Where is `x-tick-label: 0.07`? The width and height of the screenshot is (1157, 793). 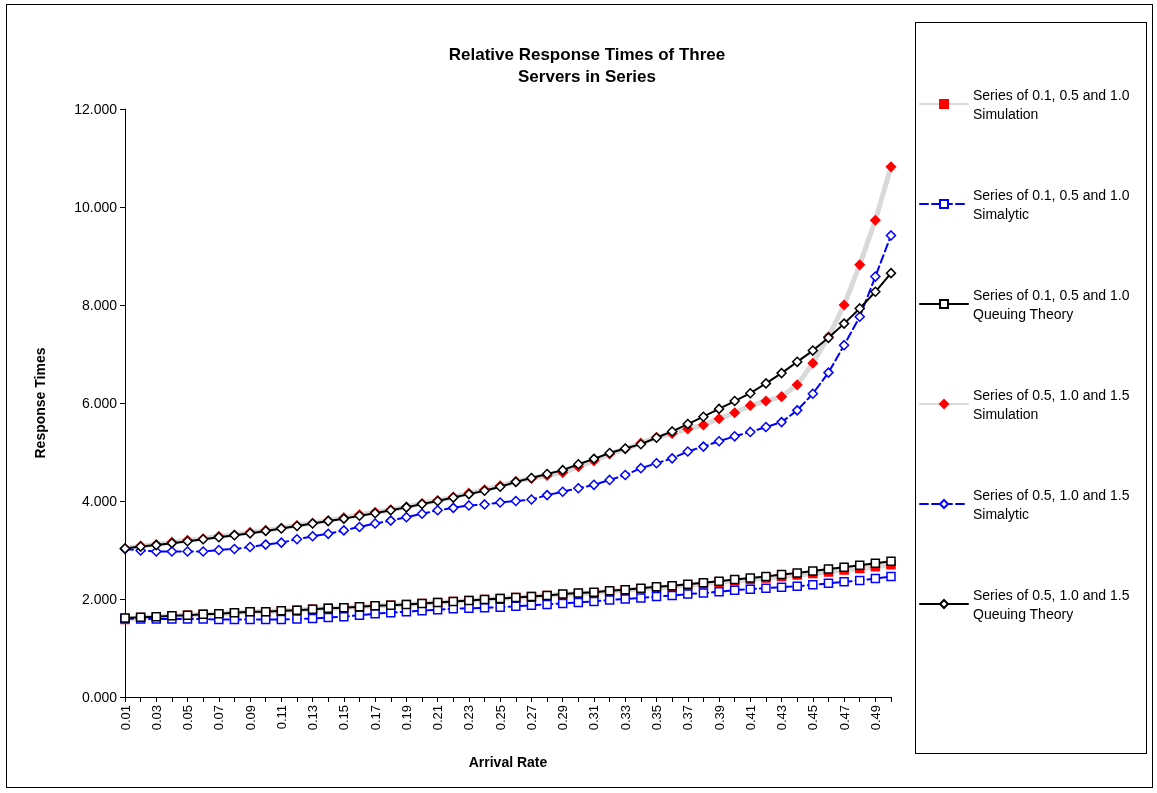 x-tick-label: 0.07 is located at coordinates (219, 718).